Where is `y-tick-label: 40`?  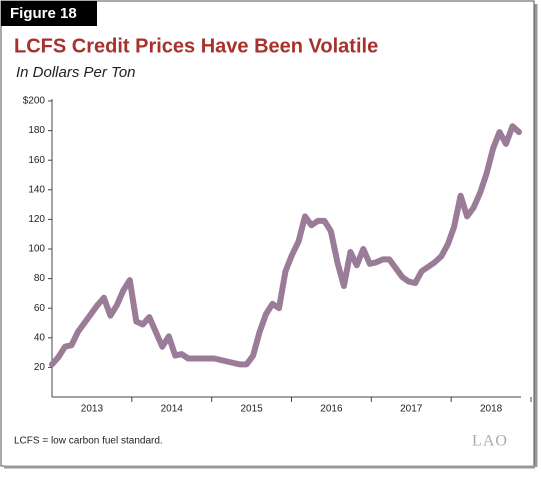 y-tick-label: 40 is located at coordinates (40, 337).